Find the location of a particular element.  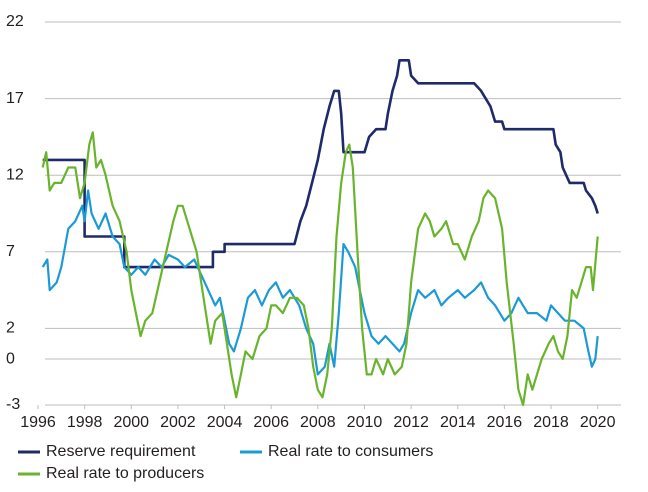

x-tick-label: 2012 is located at coordinates (411, 422).